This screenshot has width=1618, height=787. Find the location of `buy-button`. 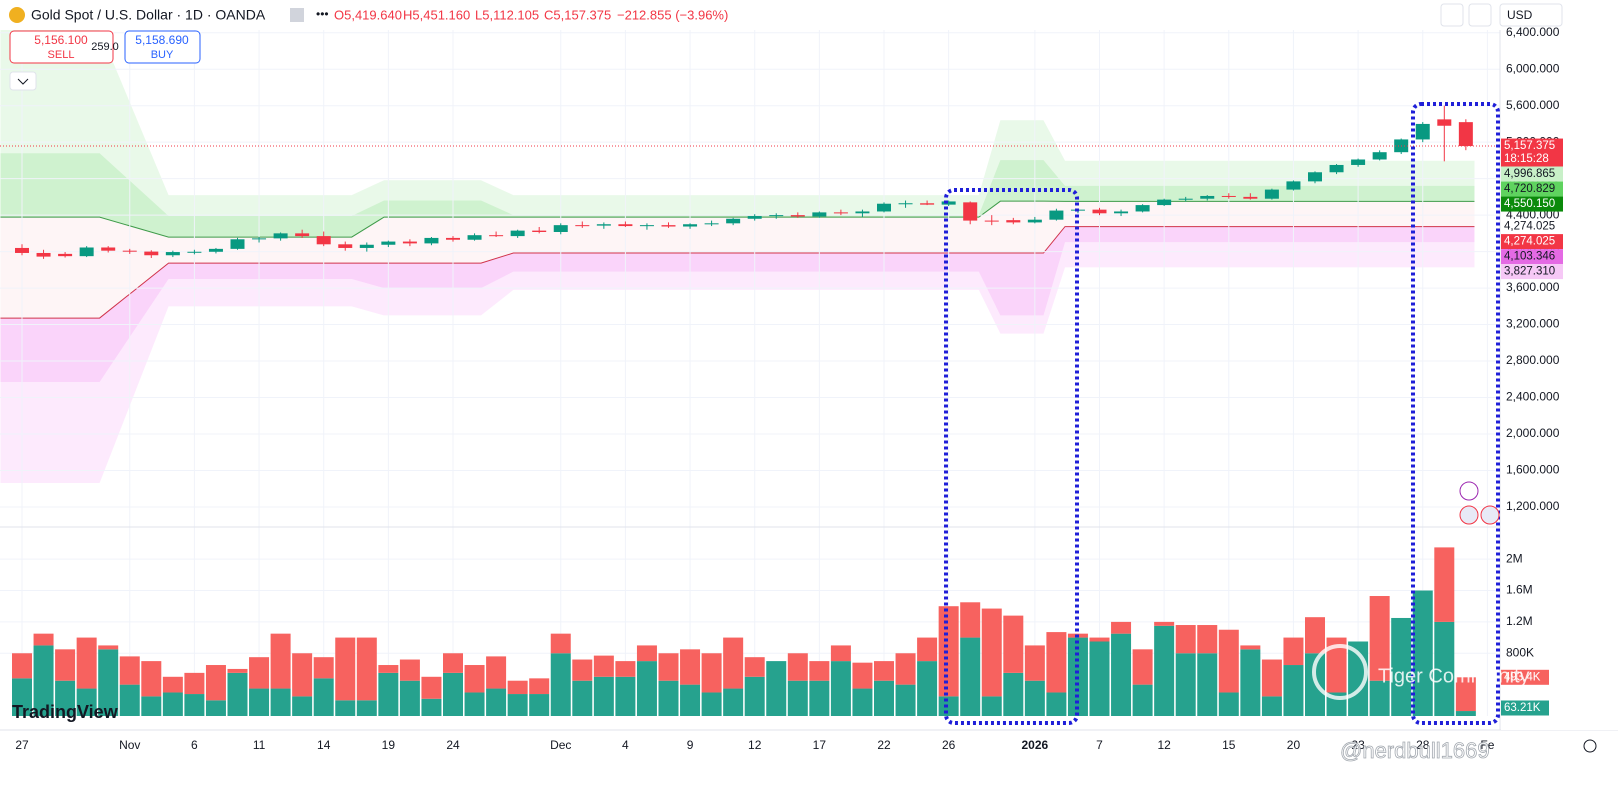

buy-button is located at coordinates (162, 47).